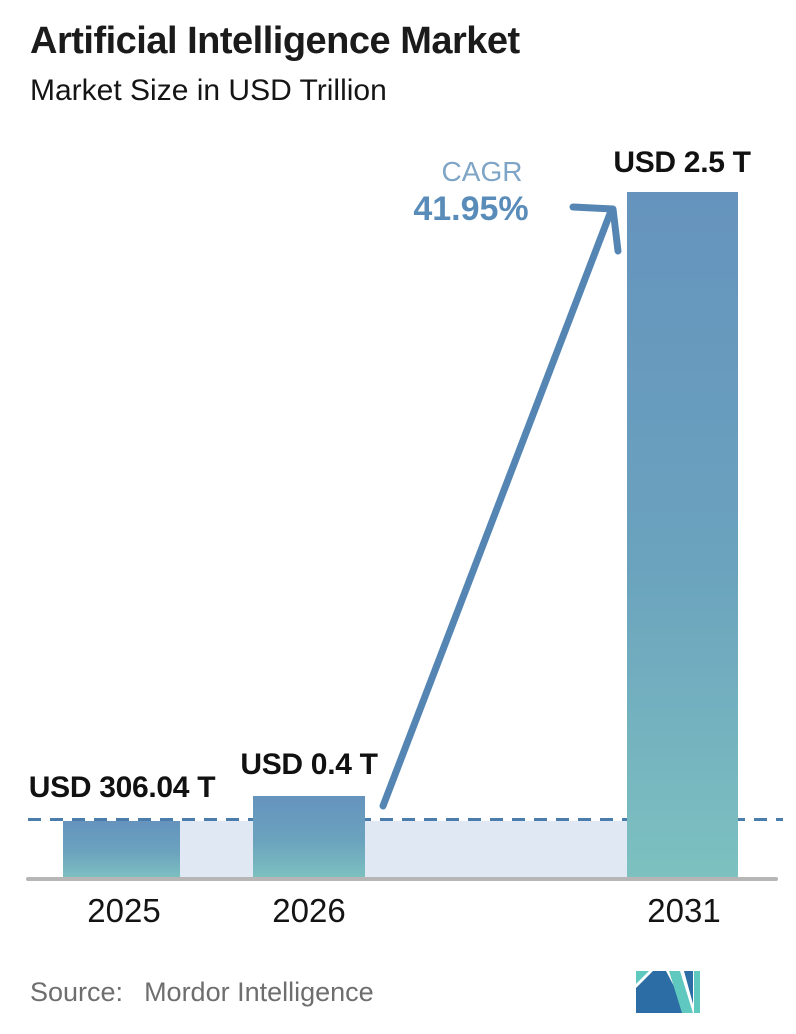 The width and height of the screenshot is (796, 1034). I want to click on logo-blue-band, so click(662, 992).